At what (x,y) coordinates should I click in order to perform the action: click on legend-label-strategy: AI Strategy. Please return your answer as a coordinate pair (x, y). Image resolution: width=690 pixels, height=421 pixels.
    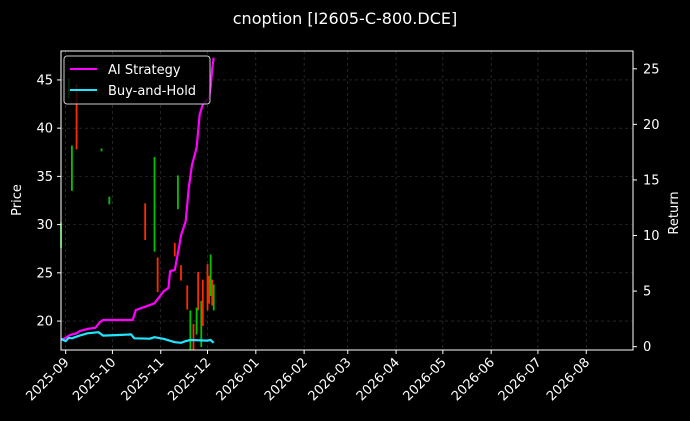
    Looking at the image, I should click on (144, 70).